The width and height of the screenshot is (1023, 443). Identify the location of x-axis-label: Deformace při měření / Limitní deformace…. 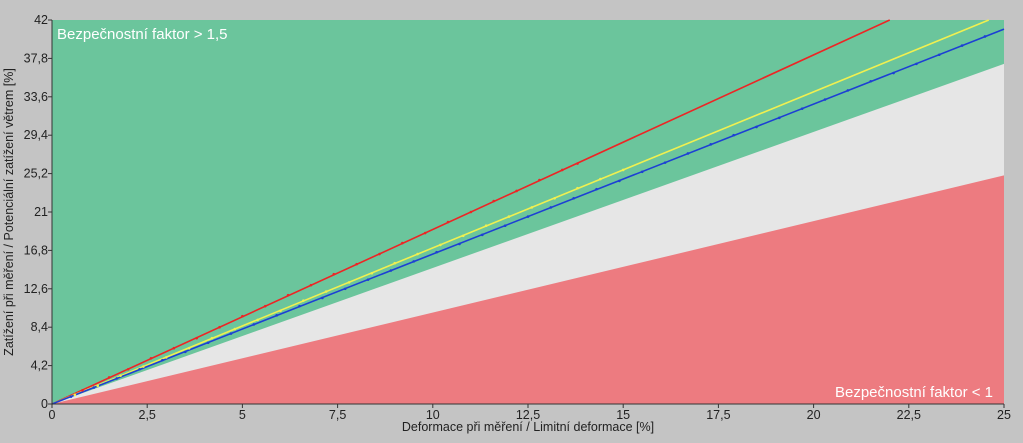
(528, 427).